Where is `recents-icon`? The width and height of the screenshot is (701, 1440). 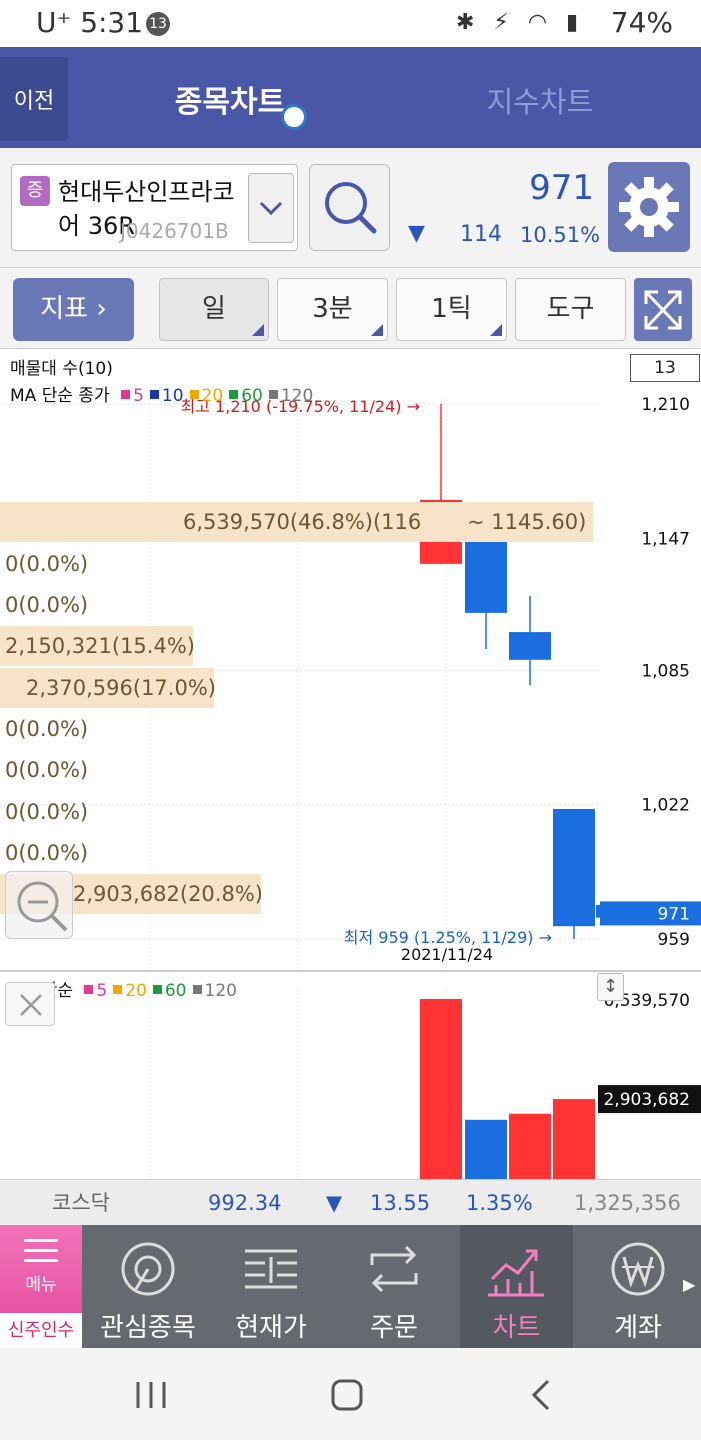
recents-icon is located at coordinates (151, 1395).